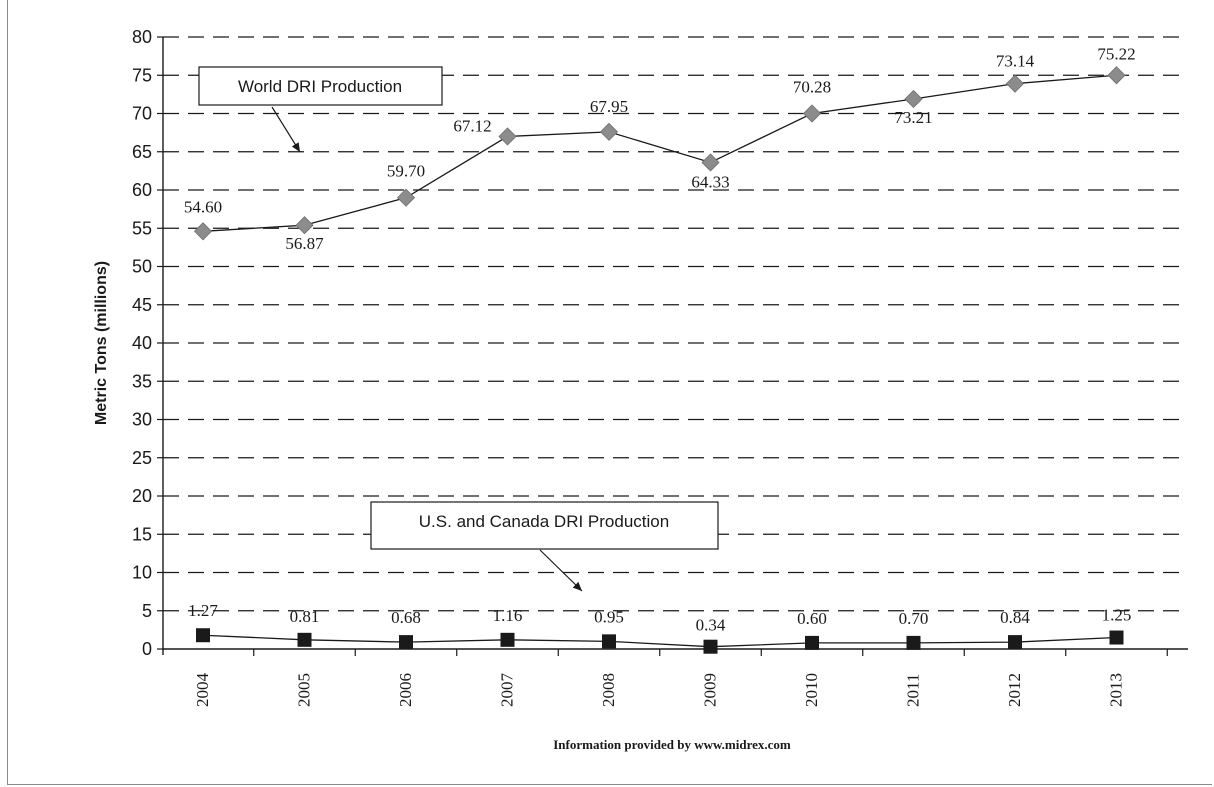 This screenshot has width=1214, height=787. What do you see at coordinates (1015, 617) in the screenshot?
I see `us-canada-data-label: 0.84` at bounding box center [1015, 617].